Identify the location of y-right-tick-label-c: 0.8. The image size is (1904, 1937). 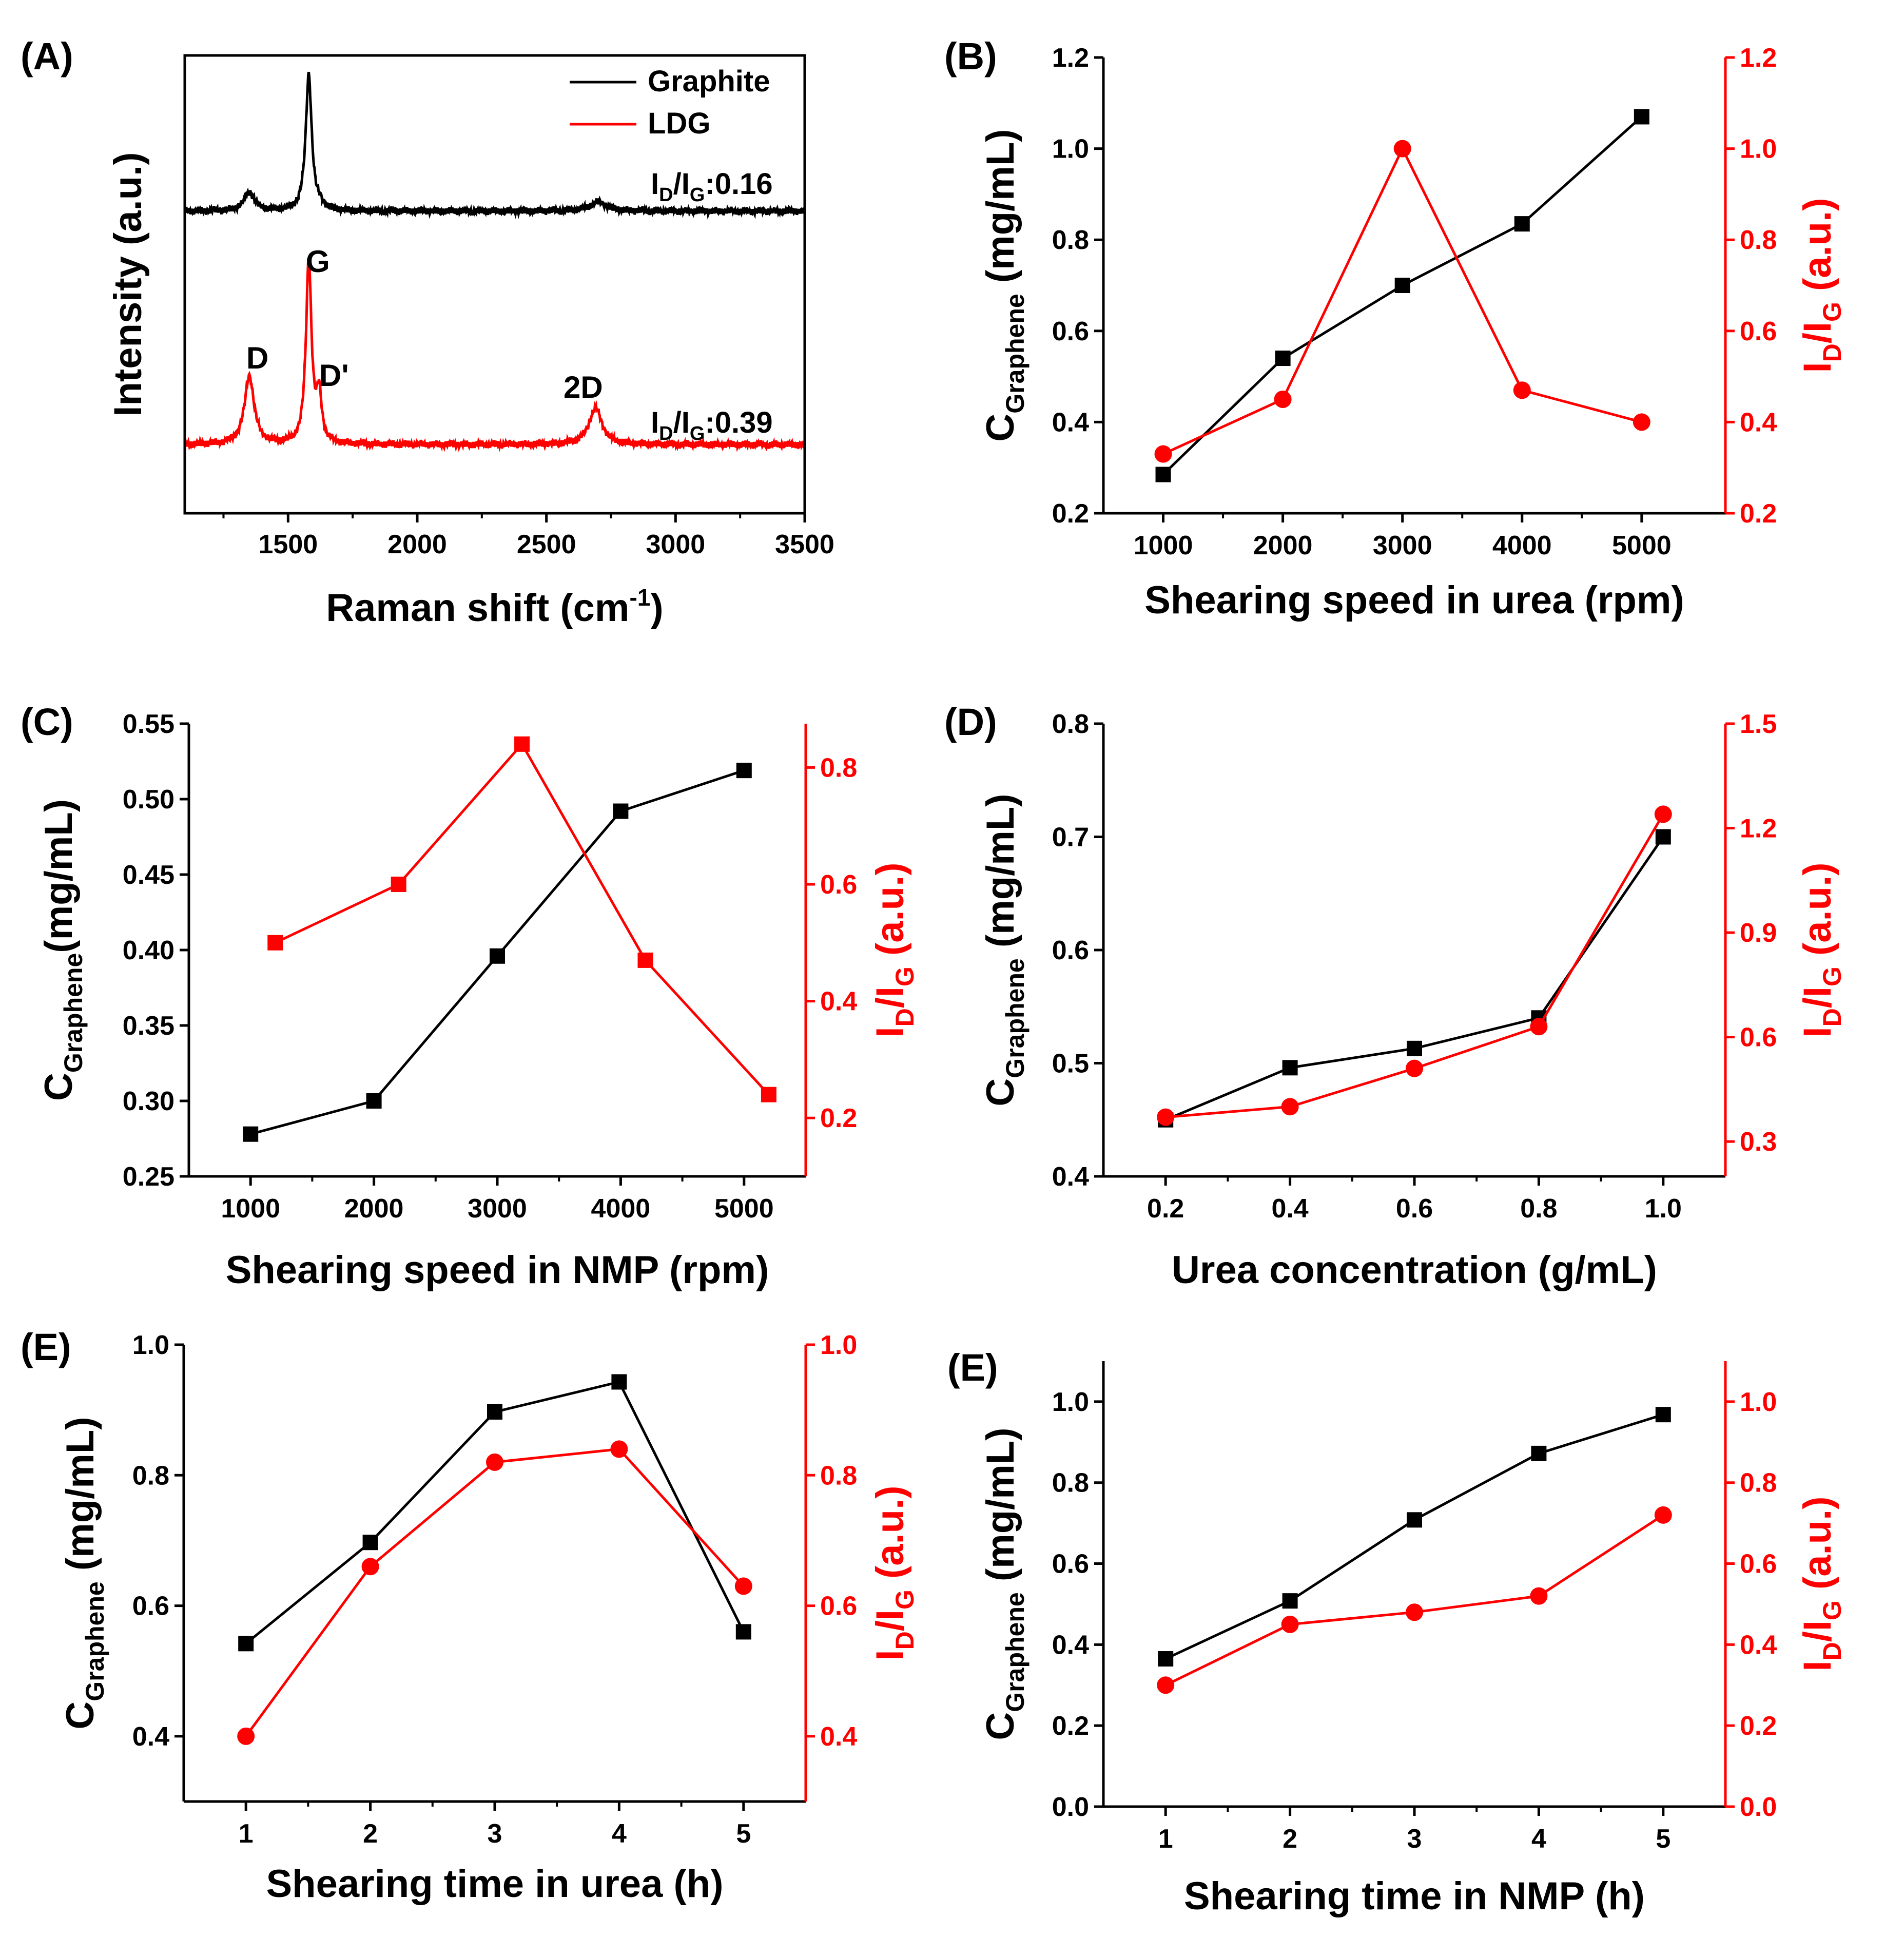
(838, 768).